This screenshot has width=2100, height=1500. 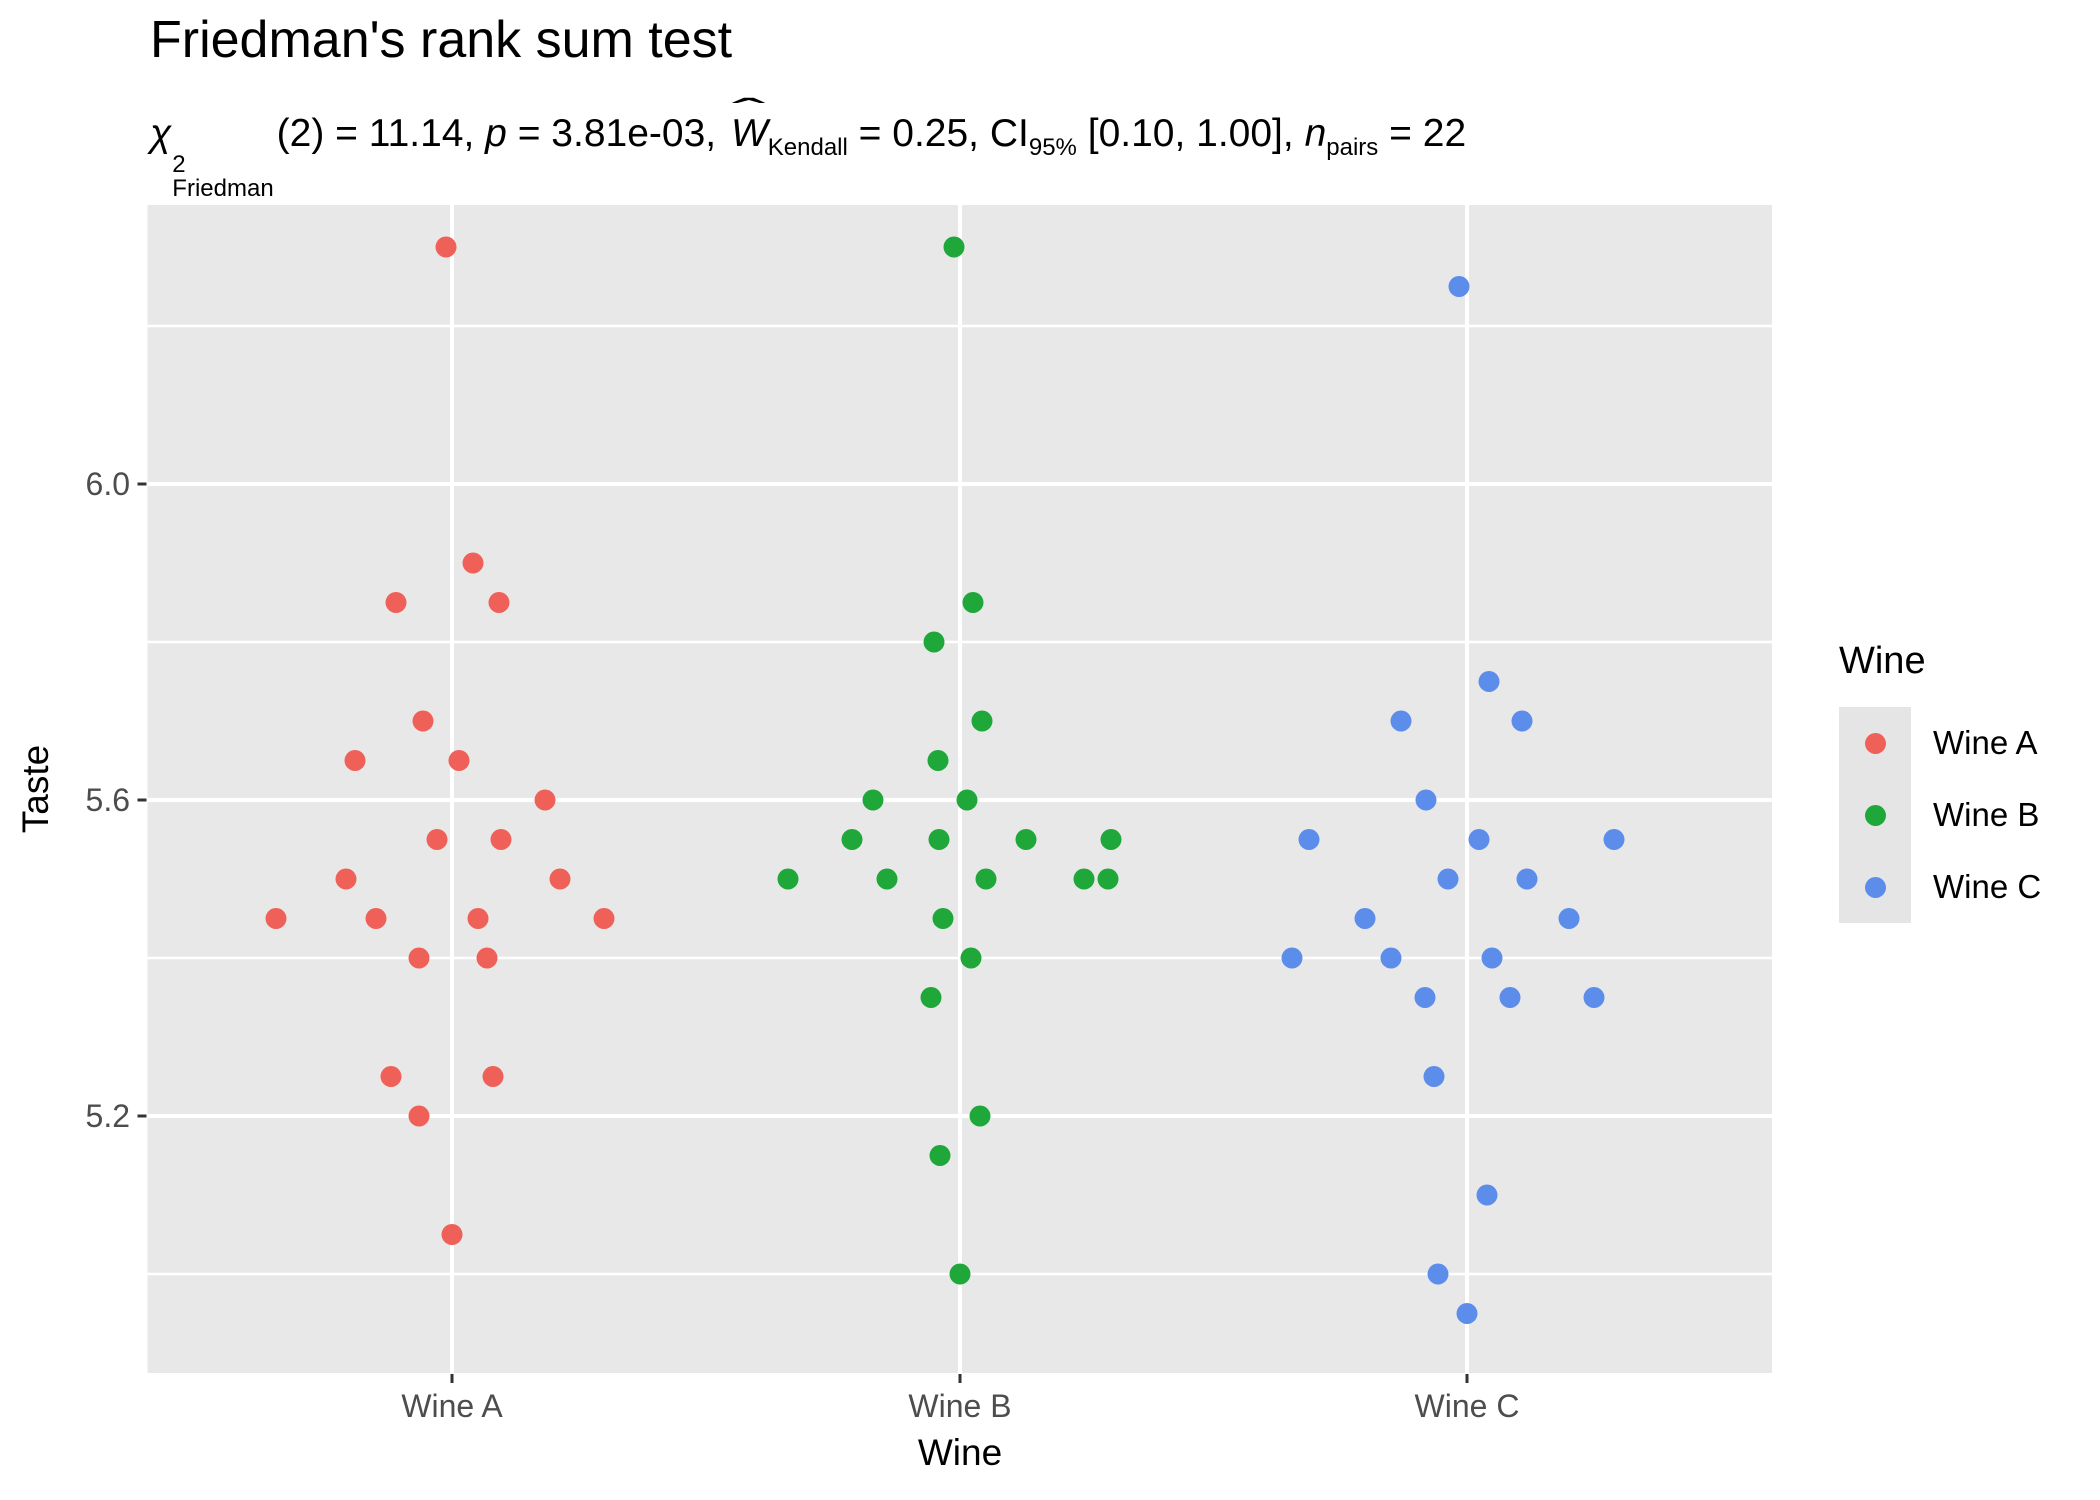 I want to click on legend: Wine Wine A Wine B Wine C, so click(x=1940, y=781).